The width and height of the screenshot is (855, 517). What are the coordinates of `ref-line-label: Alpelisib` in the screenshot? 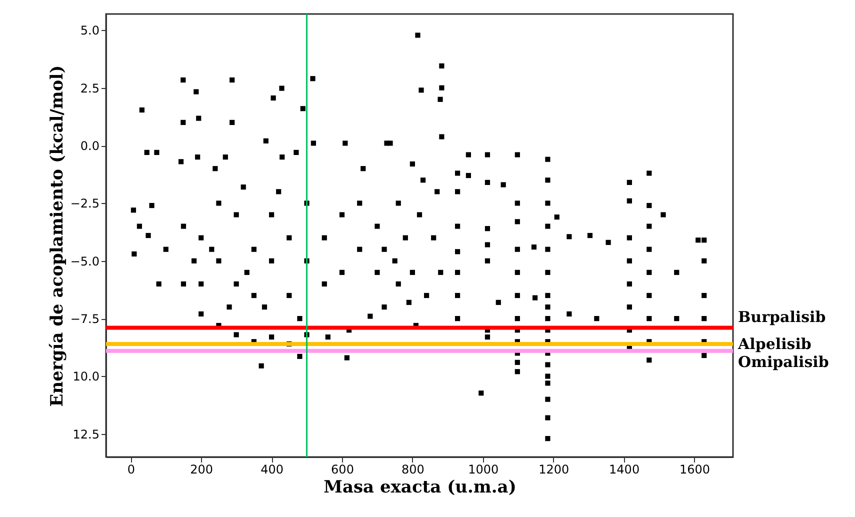 It's located at (774, 343).